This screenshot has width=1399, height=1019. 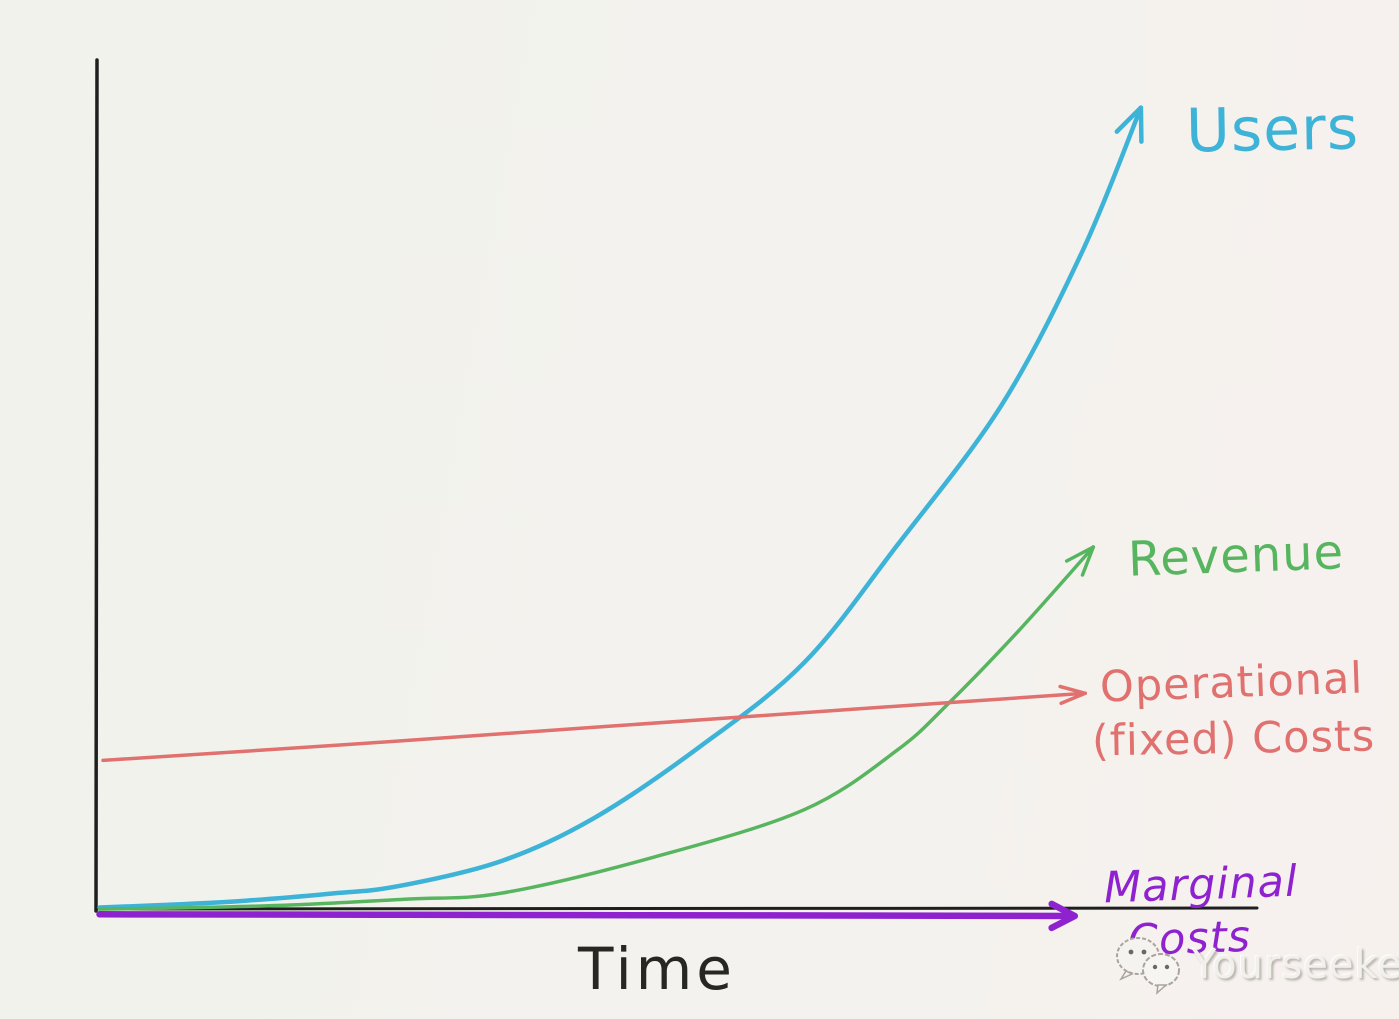 I want to click on series-line-operational-fixed-costs, so click(x=594, y=727).